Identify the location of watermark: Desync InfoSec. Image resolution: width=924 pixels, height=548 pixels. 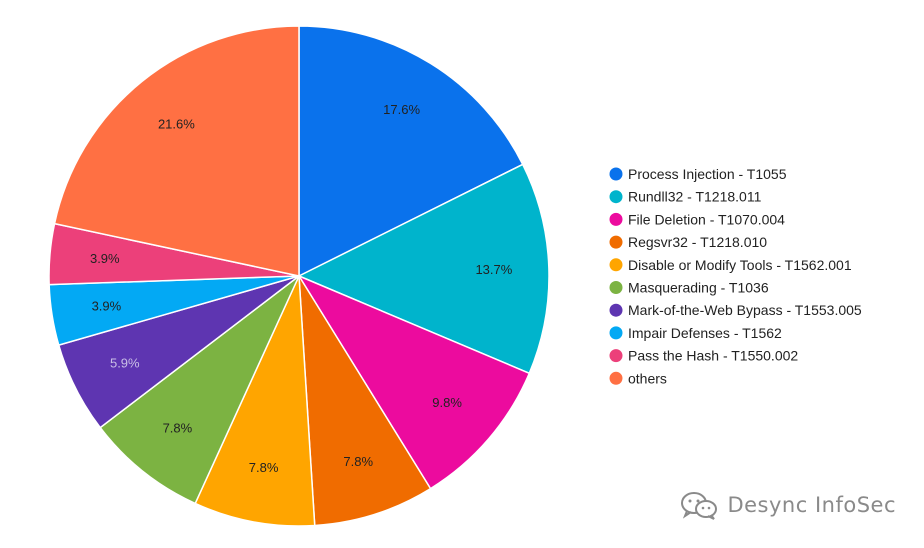
(787, 505).